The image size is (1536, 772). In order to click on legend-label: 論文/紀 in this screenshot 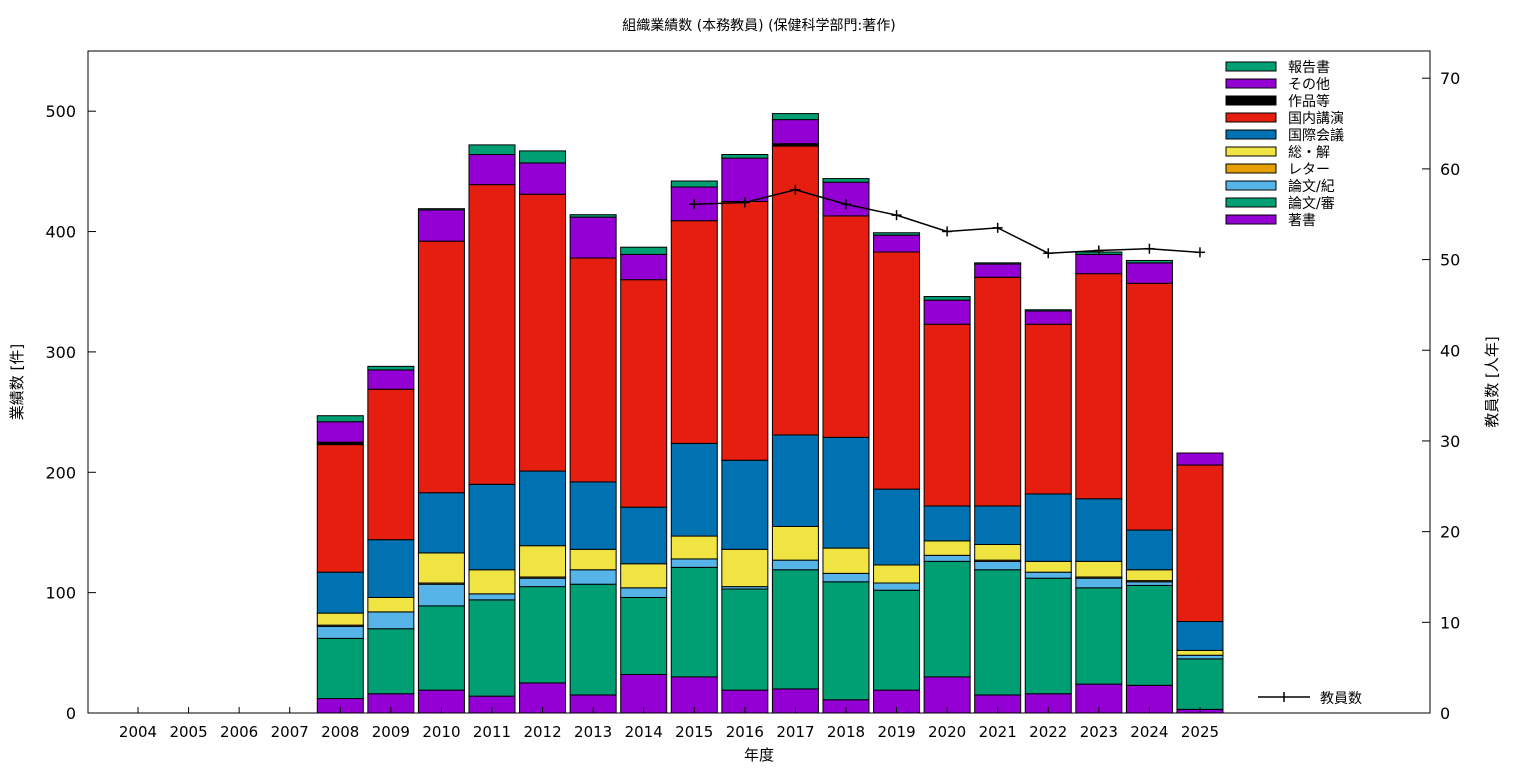, I will do `click(1311, 187)`.